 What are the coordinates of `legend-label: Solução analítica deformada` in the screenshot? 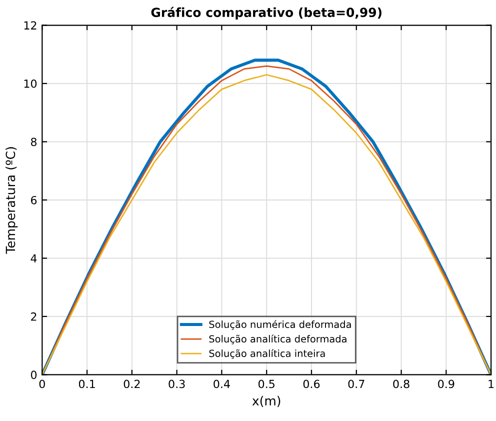 It's located at (277, 339).